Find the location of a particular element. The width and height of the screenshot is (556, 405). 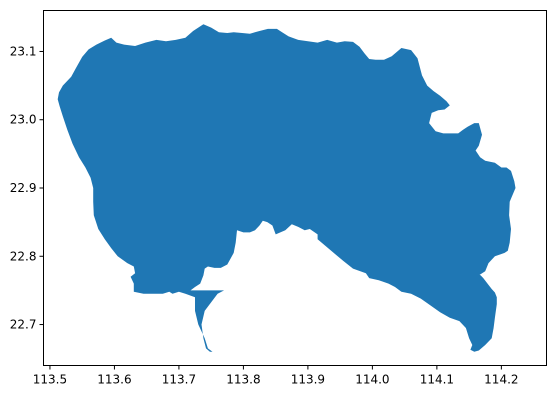

y-tick-label: 23.0 is located at coordinates (23, 120).